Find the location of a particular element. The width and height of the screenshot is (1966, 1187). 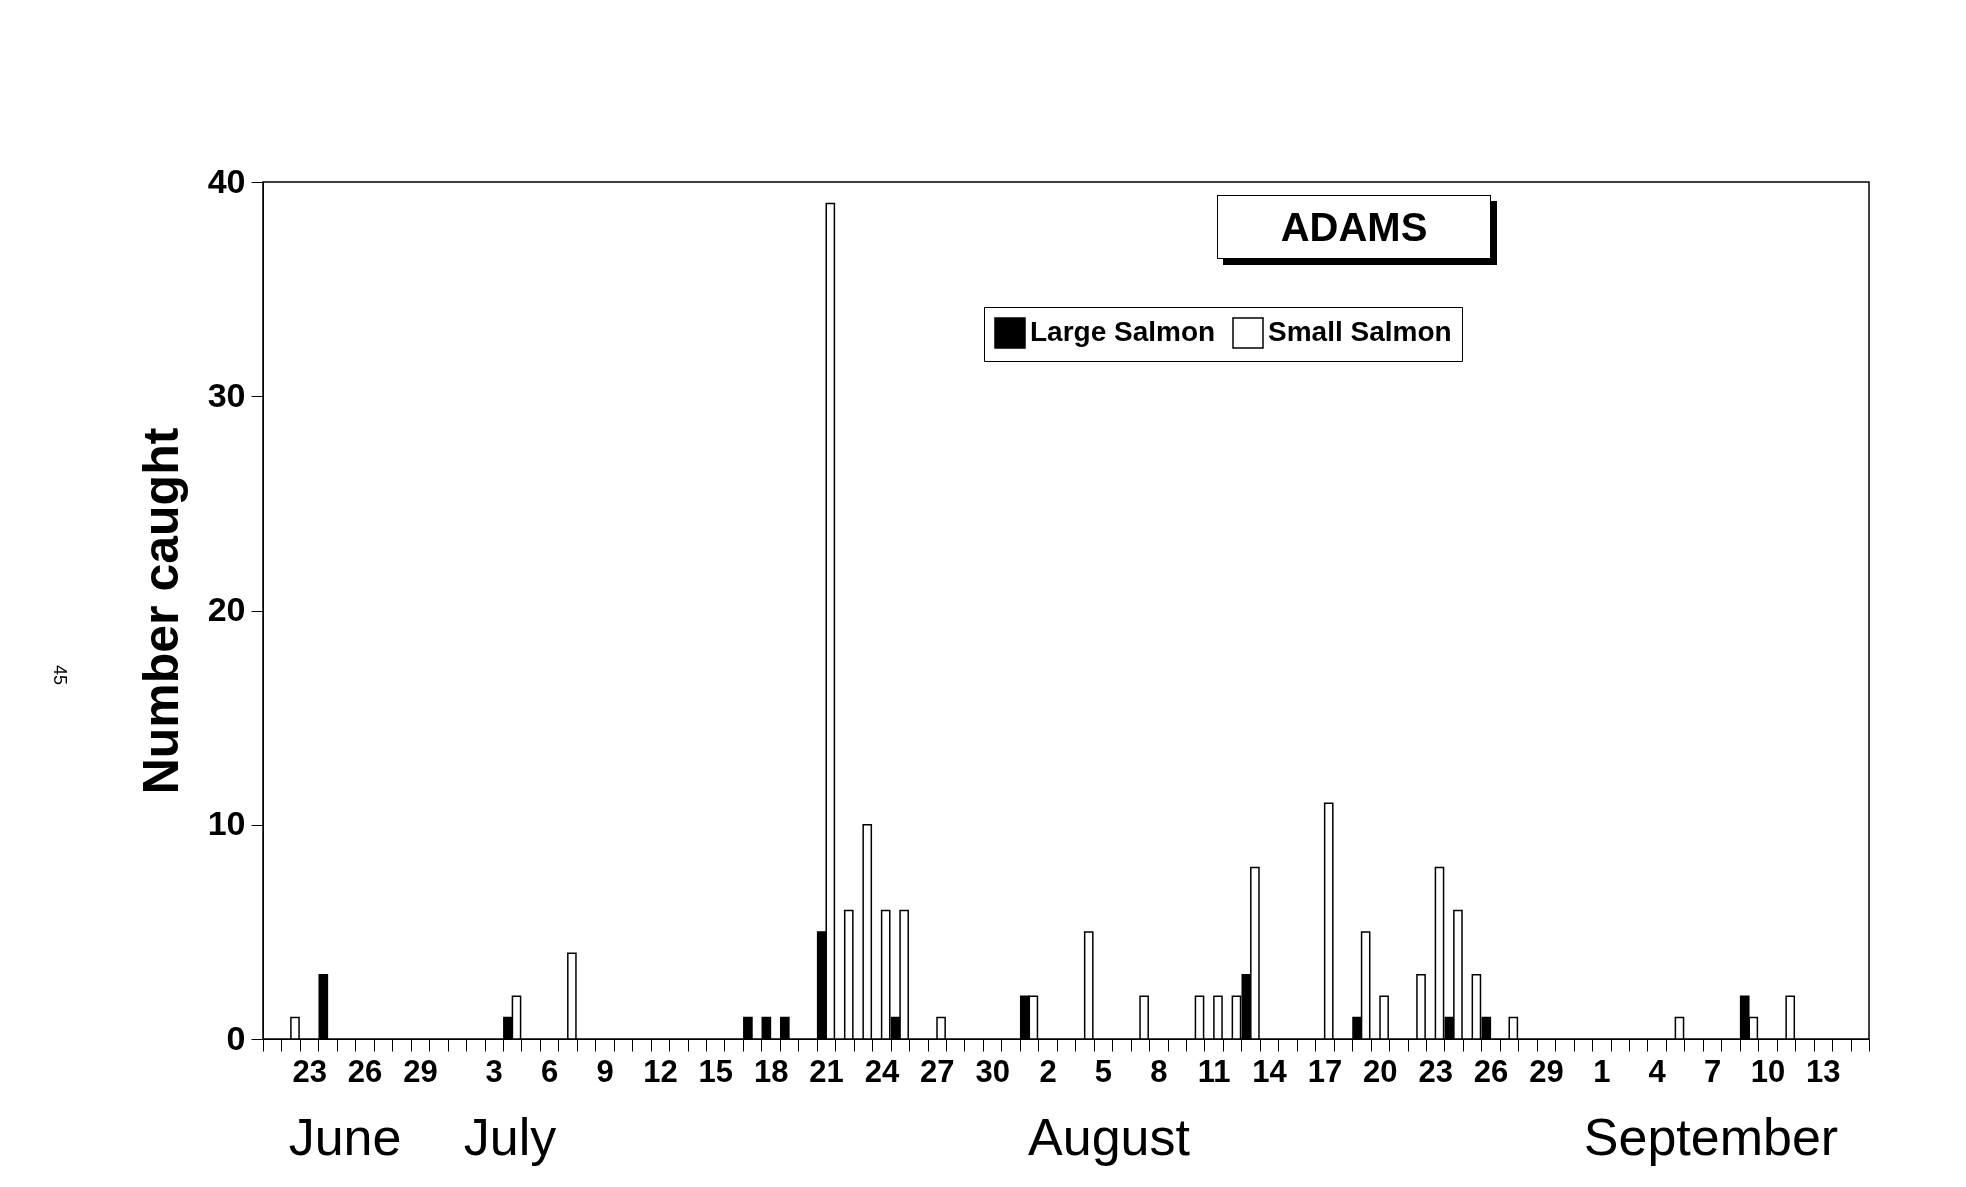

x-tick-label: 11 is located at coordinates (1214, 1071).